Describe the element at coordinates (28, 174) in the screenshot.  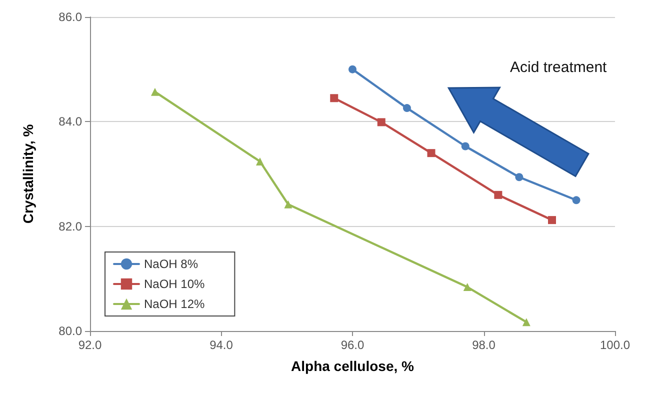
I see `y-axis-title: Crystallinity, %` at that location.